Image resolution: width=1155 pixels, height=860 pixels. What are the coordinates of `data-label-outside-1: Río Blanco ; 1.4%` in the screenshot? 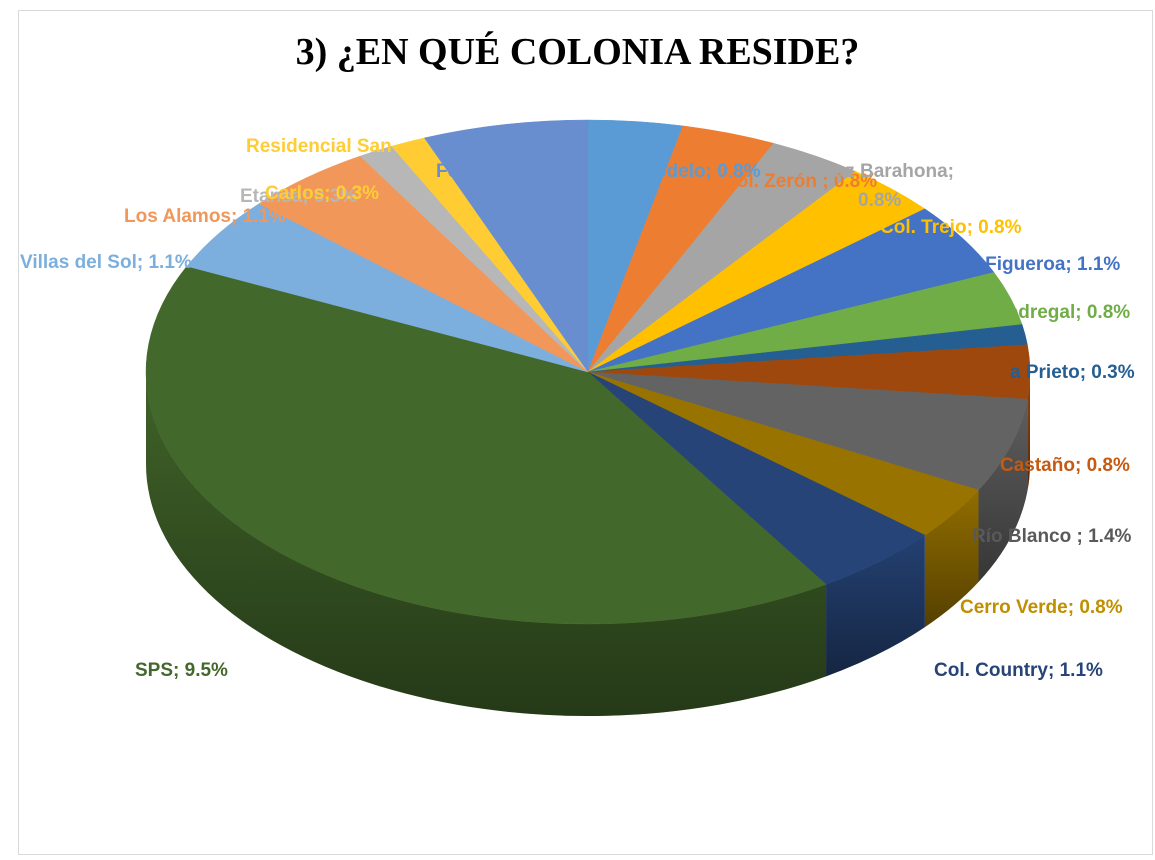 It's located at (1052, 536).